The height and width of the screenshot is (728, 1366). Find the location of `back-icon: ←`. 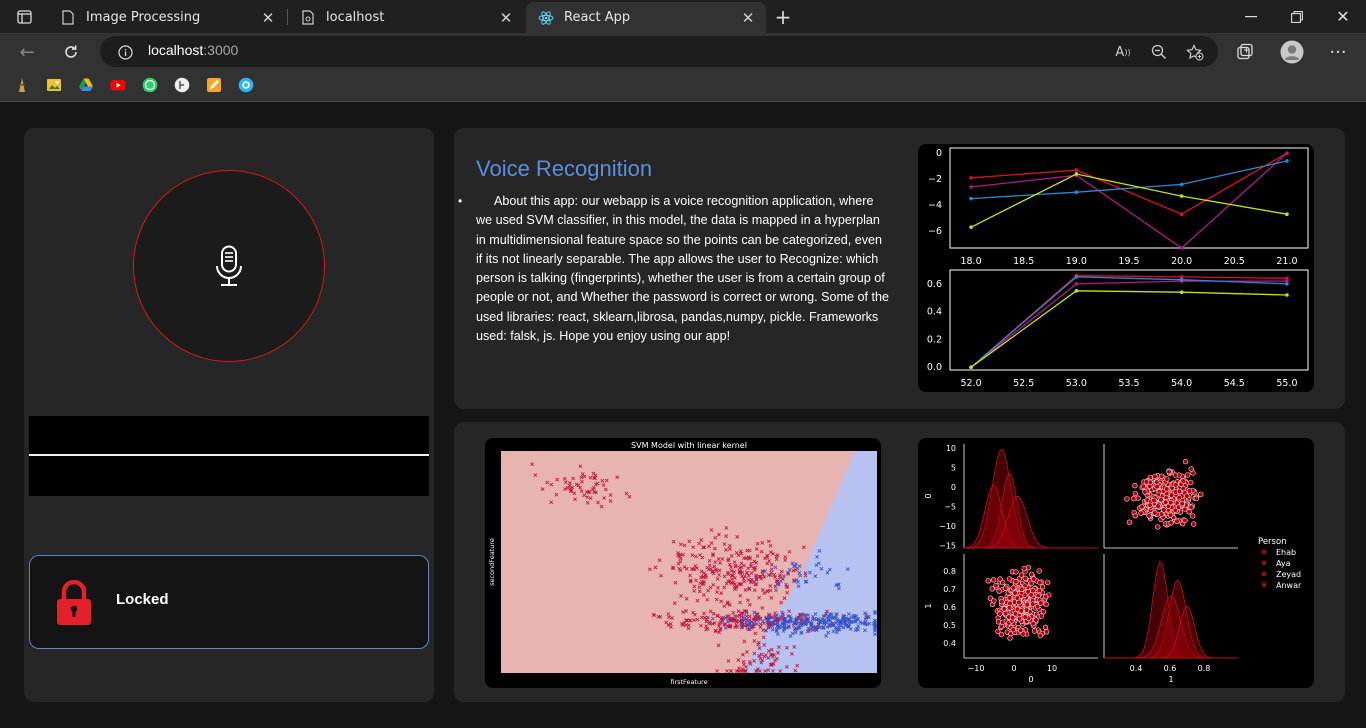

back-icon: ← is located at coordinates (27, 52).